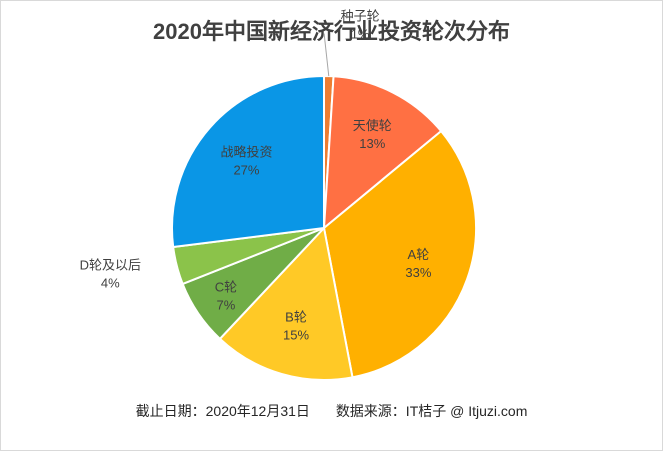 The width and height of the screenshot is (663, 451). Describe the element at coordinates (331, 411) in the screenshot. I see `chart-footer: 截止日期：2020年12月31日 数据来源：IT桔子 @ Itjuzi.com` at that location.